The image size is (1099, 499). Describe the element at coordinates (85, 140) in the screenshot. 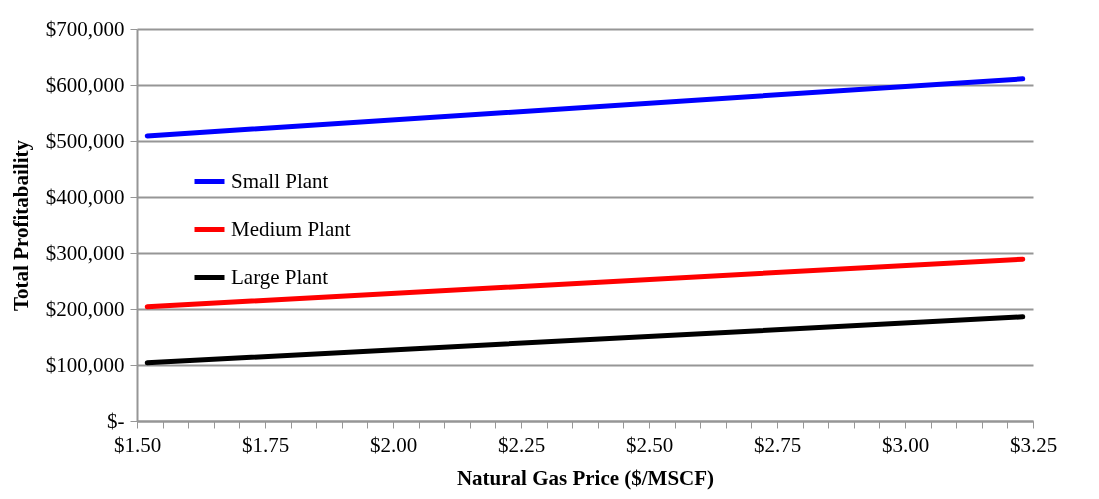

I see `y-tick-label: $500,000` at that location.